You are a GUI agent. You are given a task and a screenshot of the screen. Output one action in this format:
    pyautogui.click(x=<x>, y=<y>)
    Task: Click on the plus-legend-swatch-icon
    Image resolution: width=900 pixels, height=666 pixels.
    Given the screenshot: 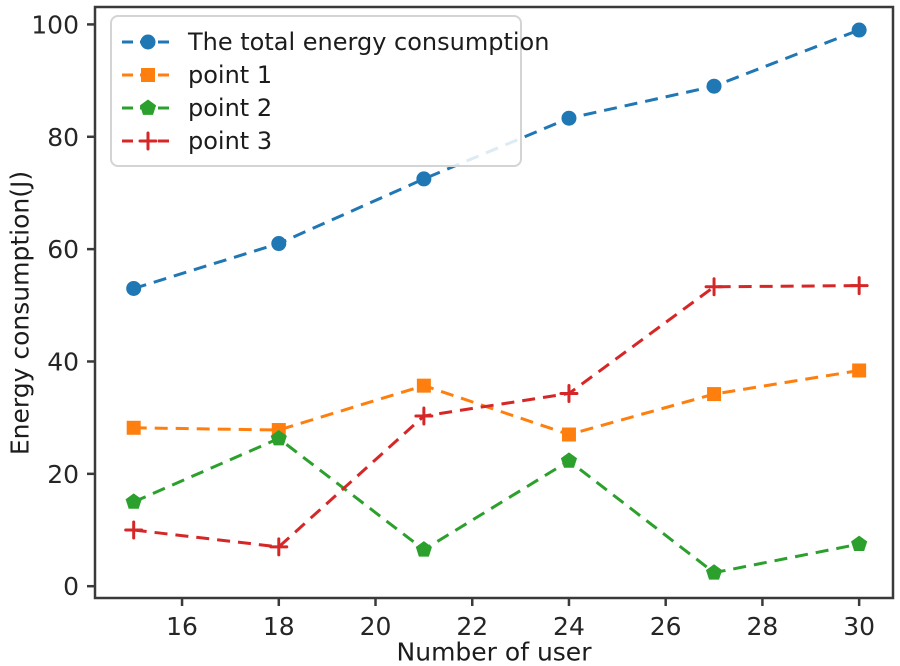 What is the action you would take?
    pyautogui.click(x=148, y=140)
    